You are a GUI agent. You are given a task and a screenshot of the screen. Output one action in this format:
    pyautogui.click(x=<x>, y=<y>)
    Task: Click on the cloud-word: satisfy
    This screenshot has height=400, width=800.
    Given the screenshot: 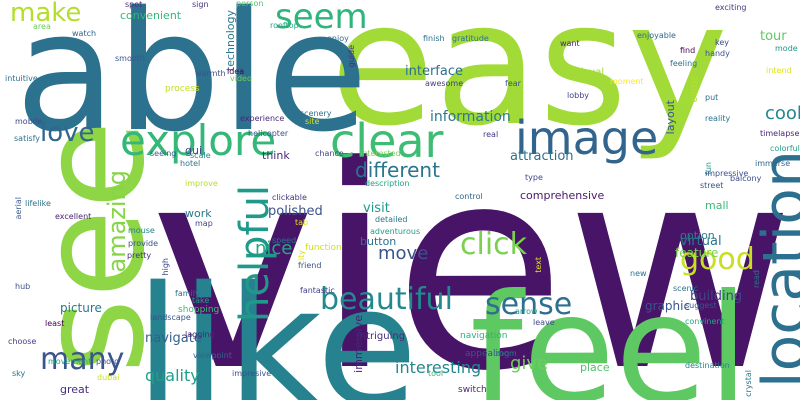 What is the action you would take?
    pyautogui.click(x=27, y=138)
    